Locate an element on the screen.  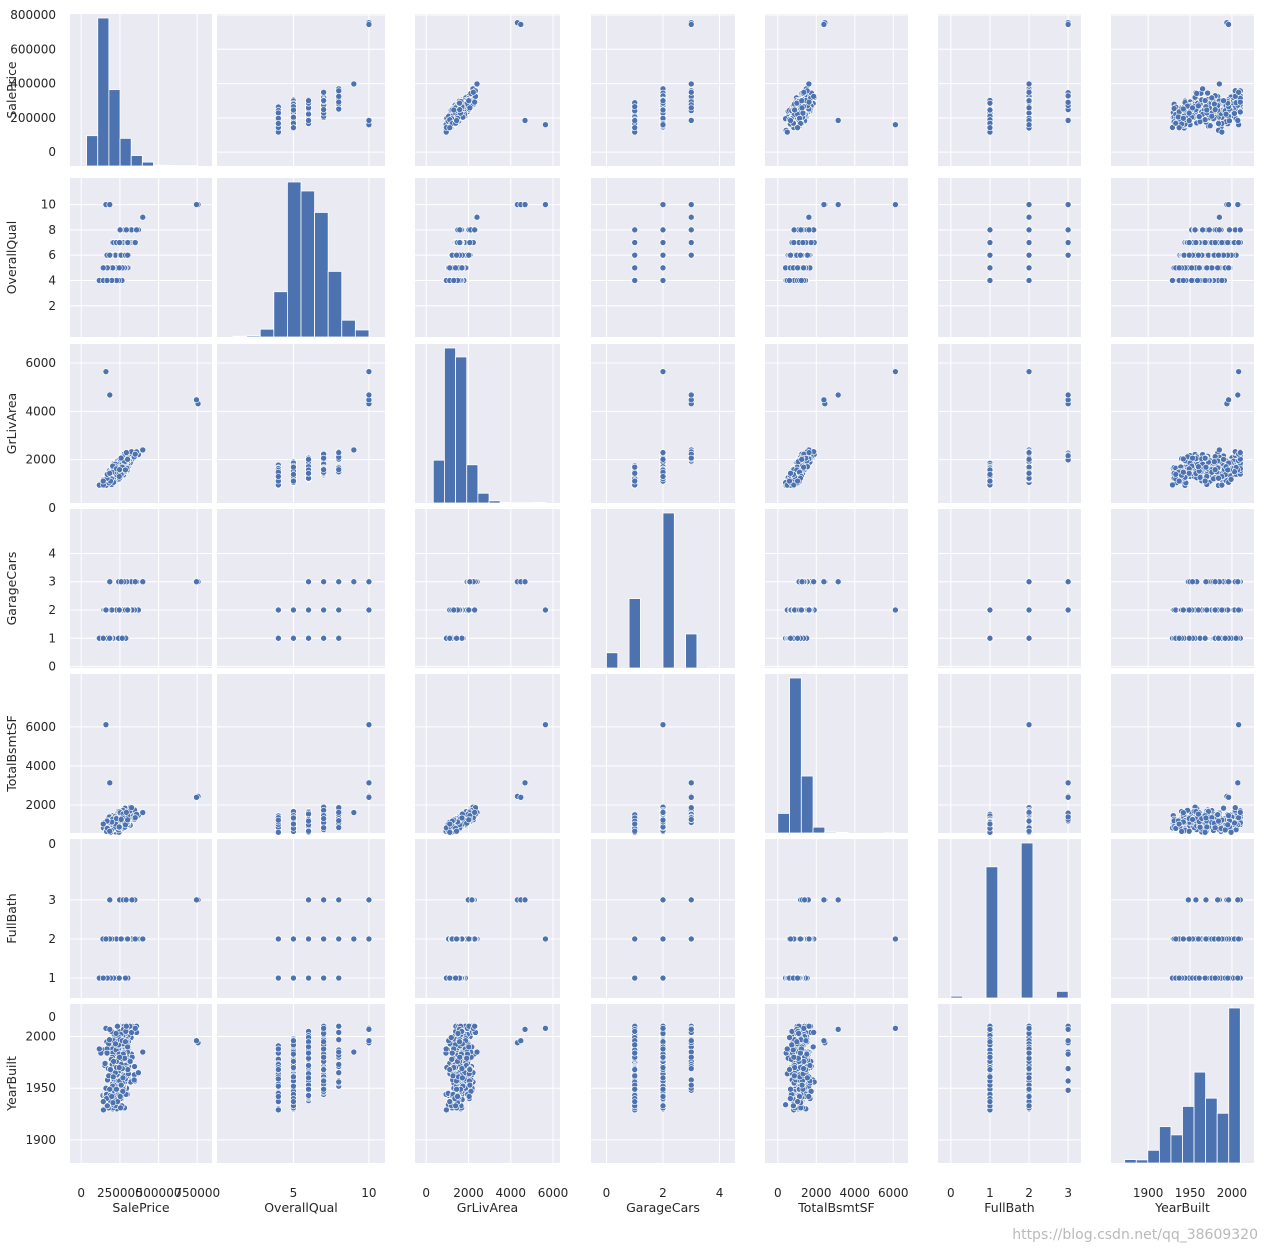
panel-GrLivArea-vs-GarageCars is located at coordinates (663, 423).